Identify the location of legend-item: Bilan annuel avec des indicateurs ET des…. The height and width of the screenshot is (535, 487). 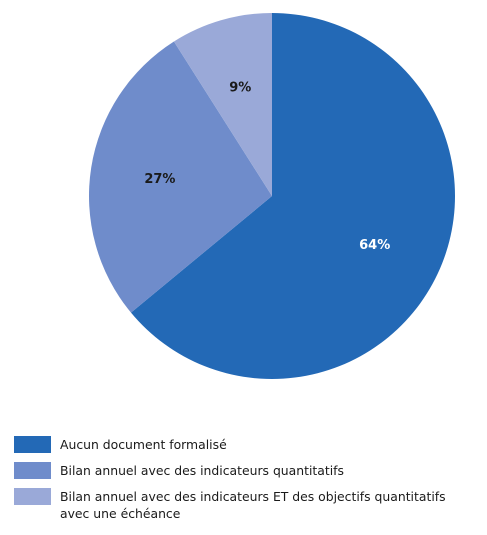
(249, 505).